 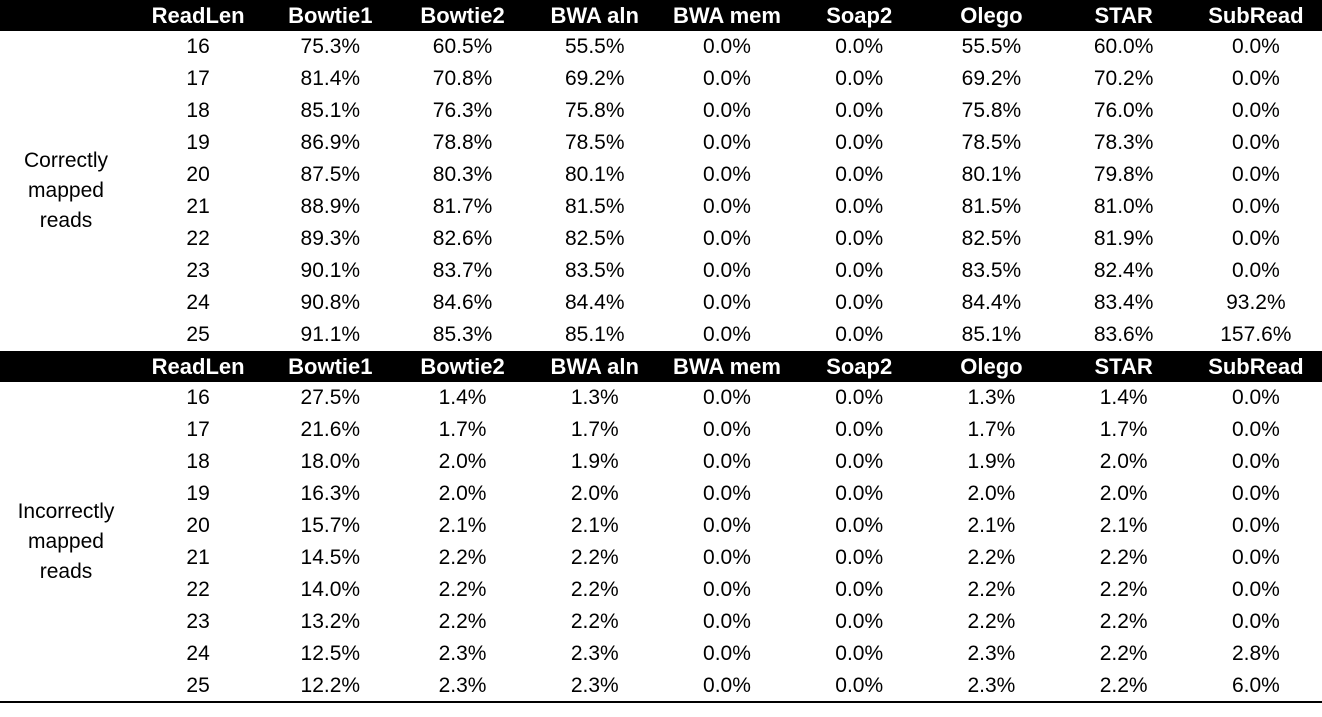 I want to click on table-row: 25 12.2% 2.3% 2.3% 0.0% 0.0% 2.3% 2.2% 6.0%, so click(x=661, y=686).